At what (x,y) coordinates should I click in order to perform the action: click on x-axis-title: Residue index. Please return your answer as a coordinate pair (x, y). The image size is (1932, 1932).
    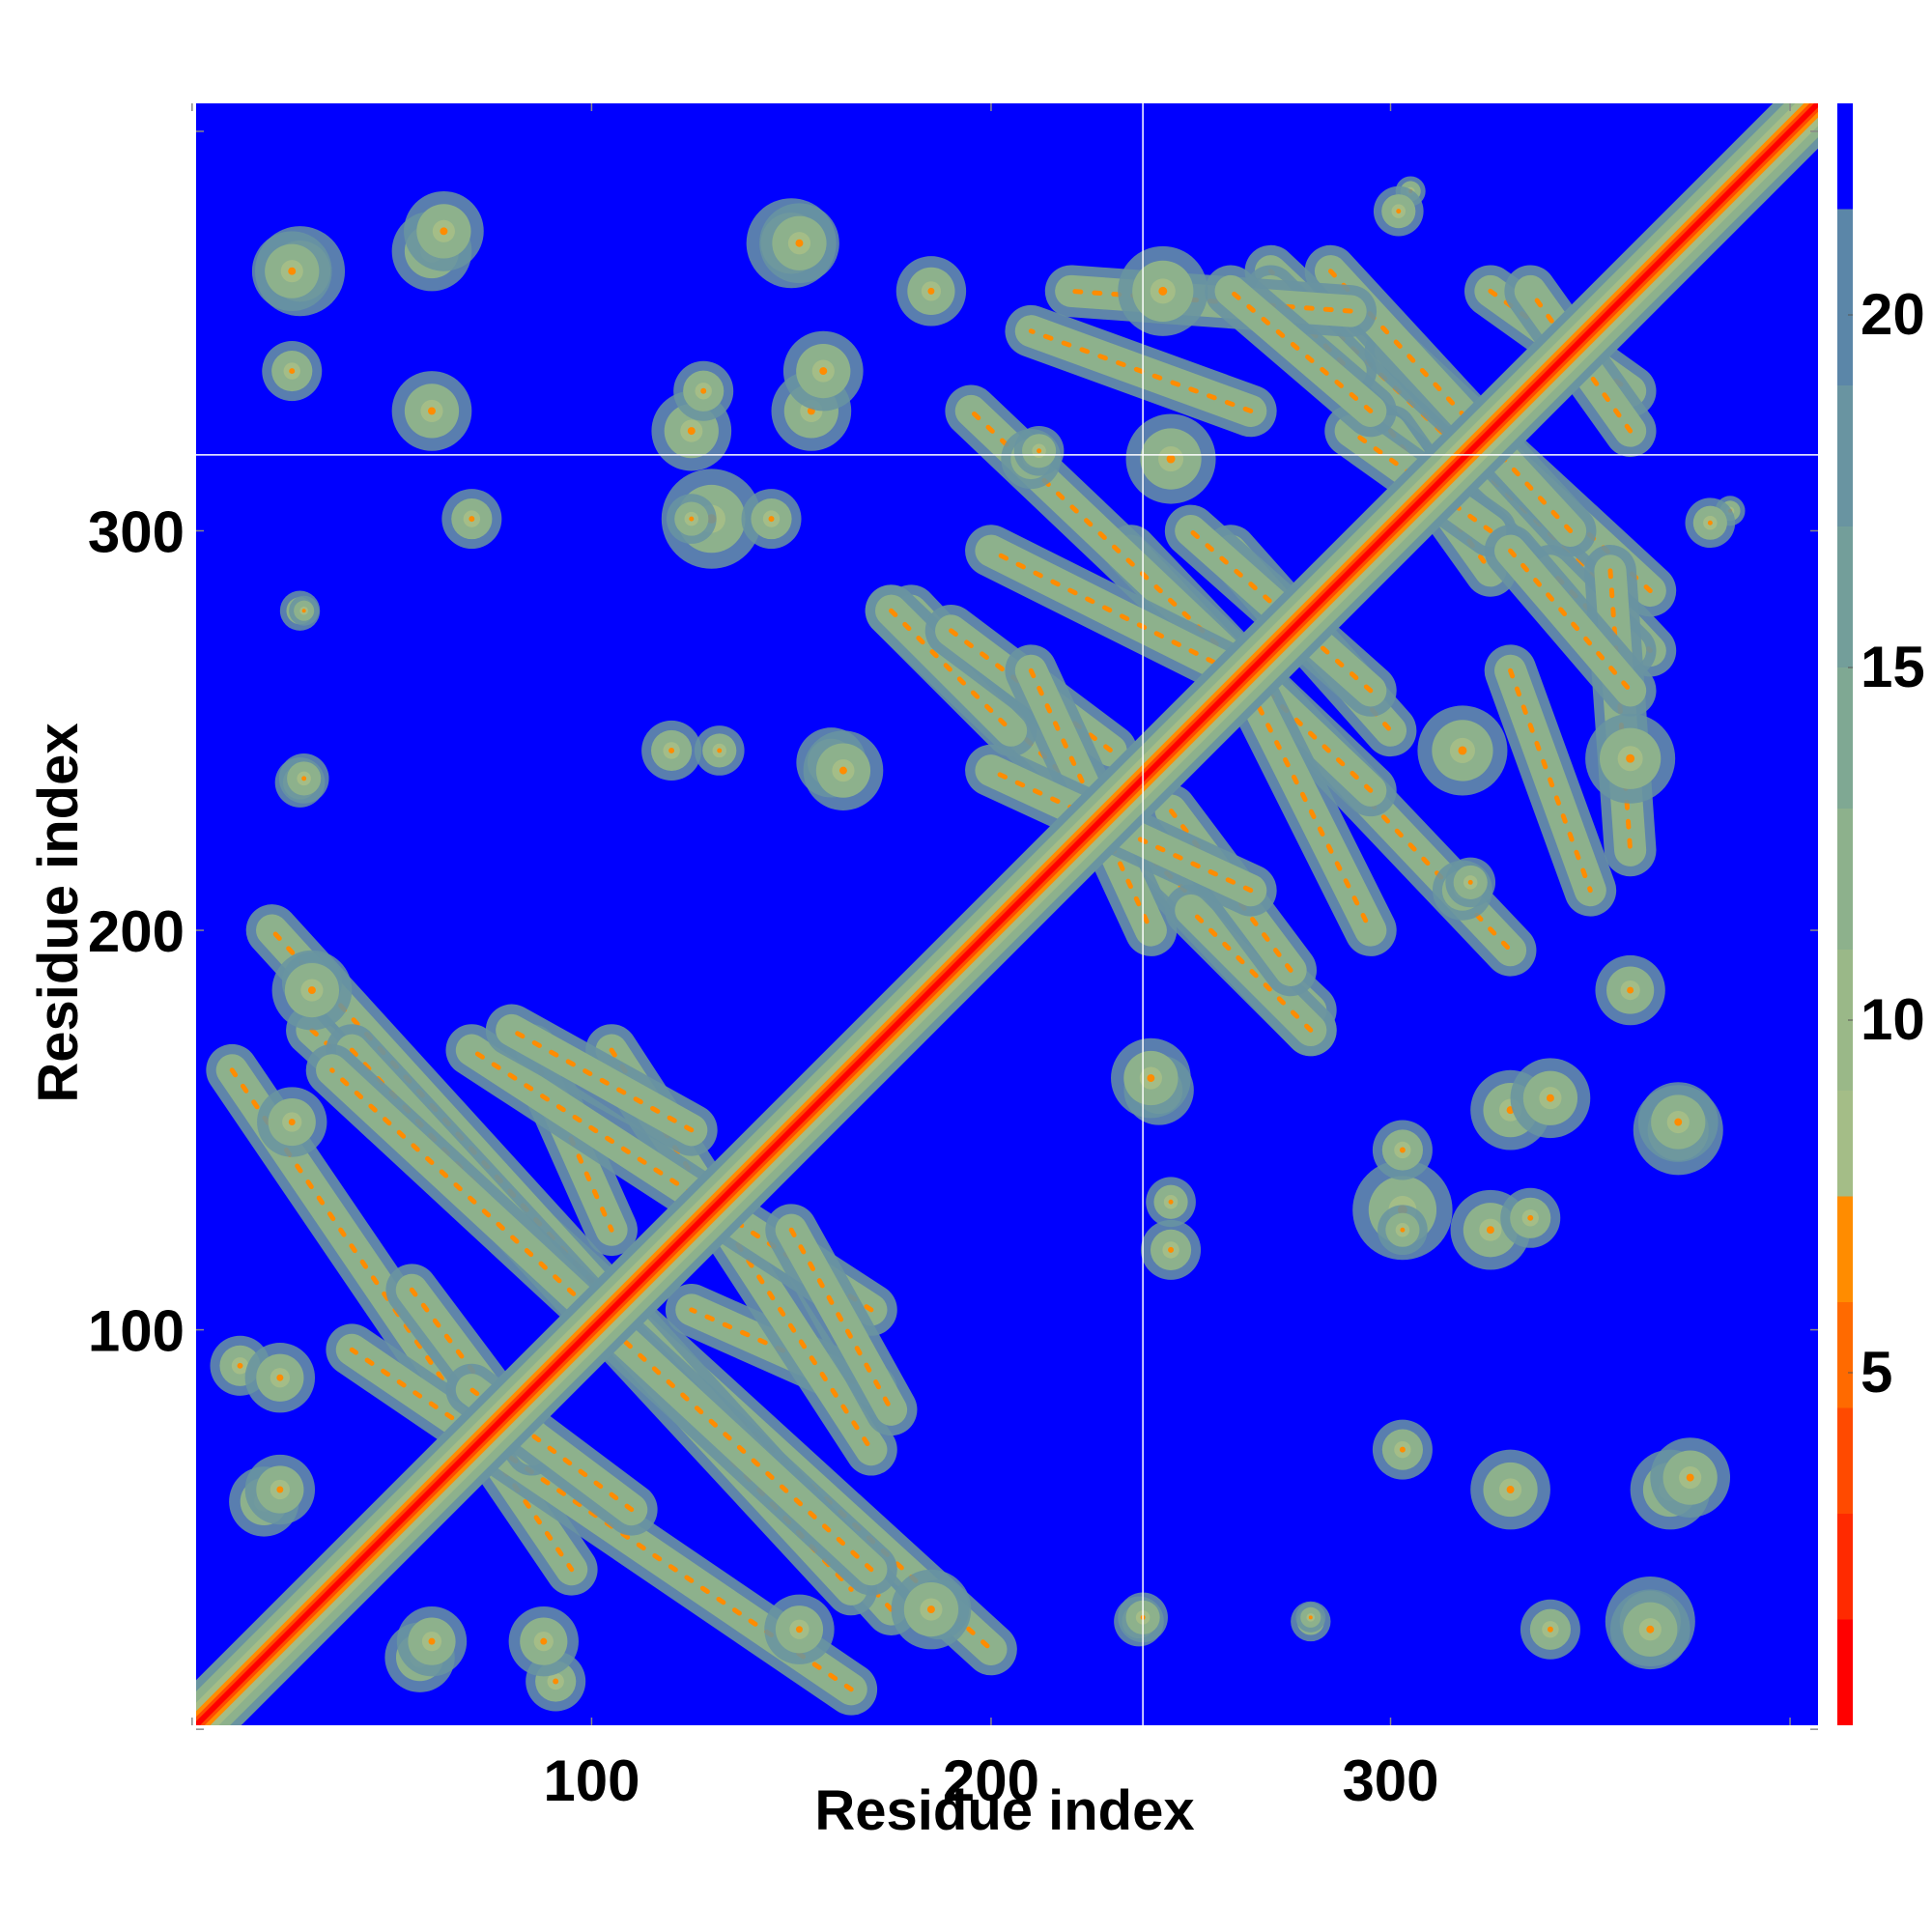
    Looking at the image, I should click on (1004, 1810).